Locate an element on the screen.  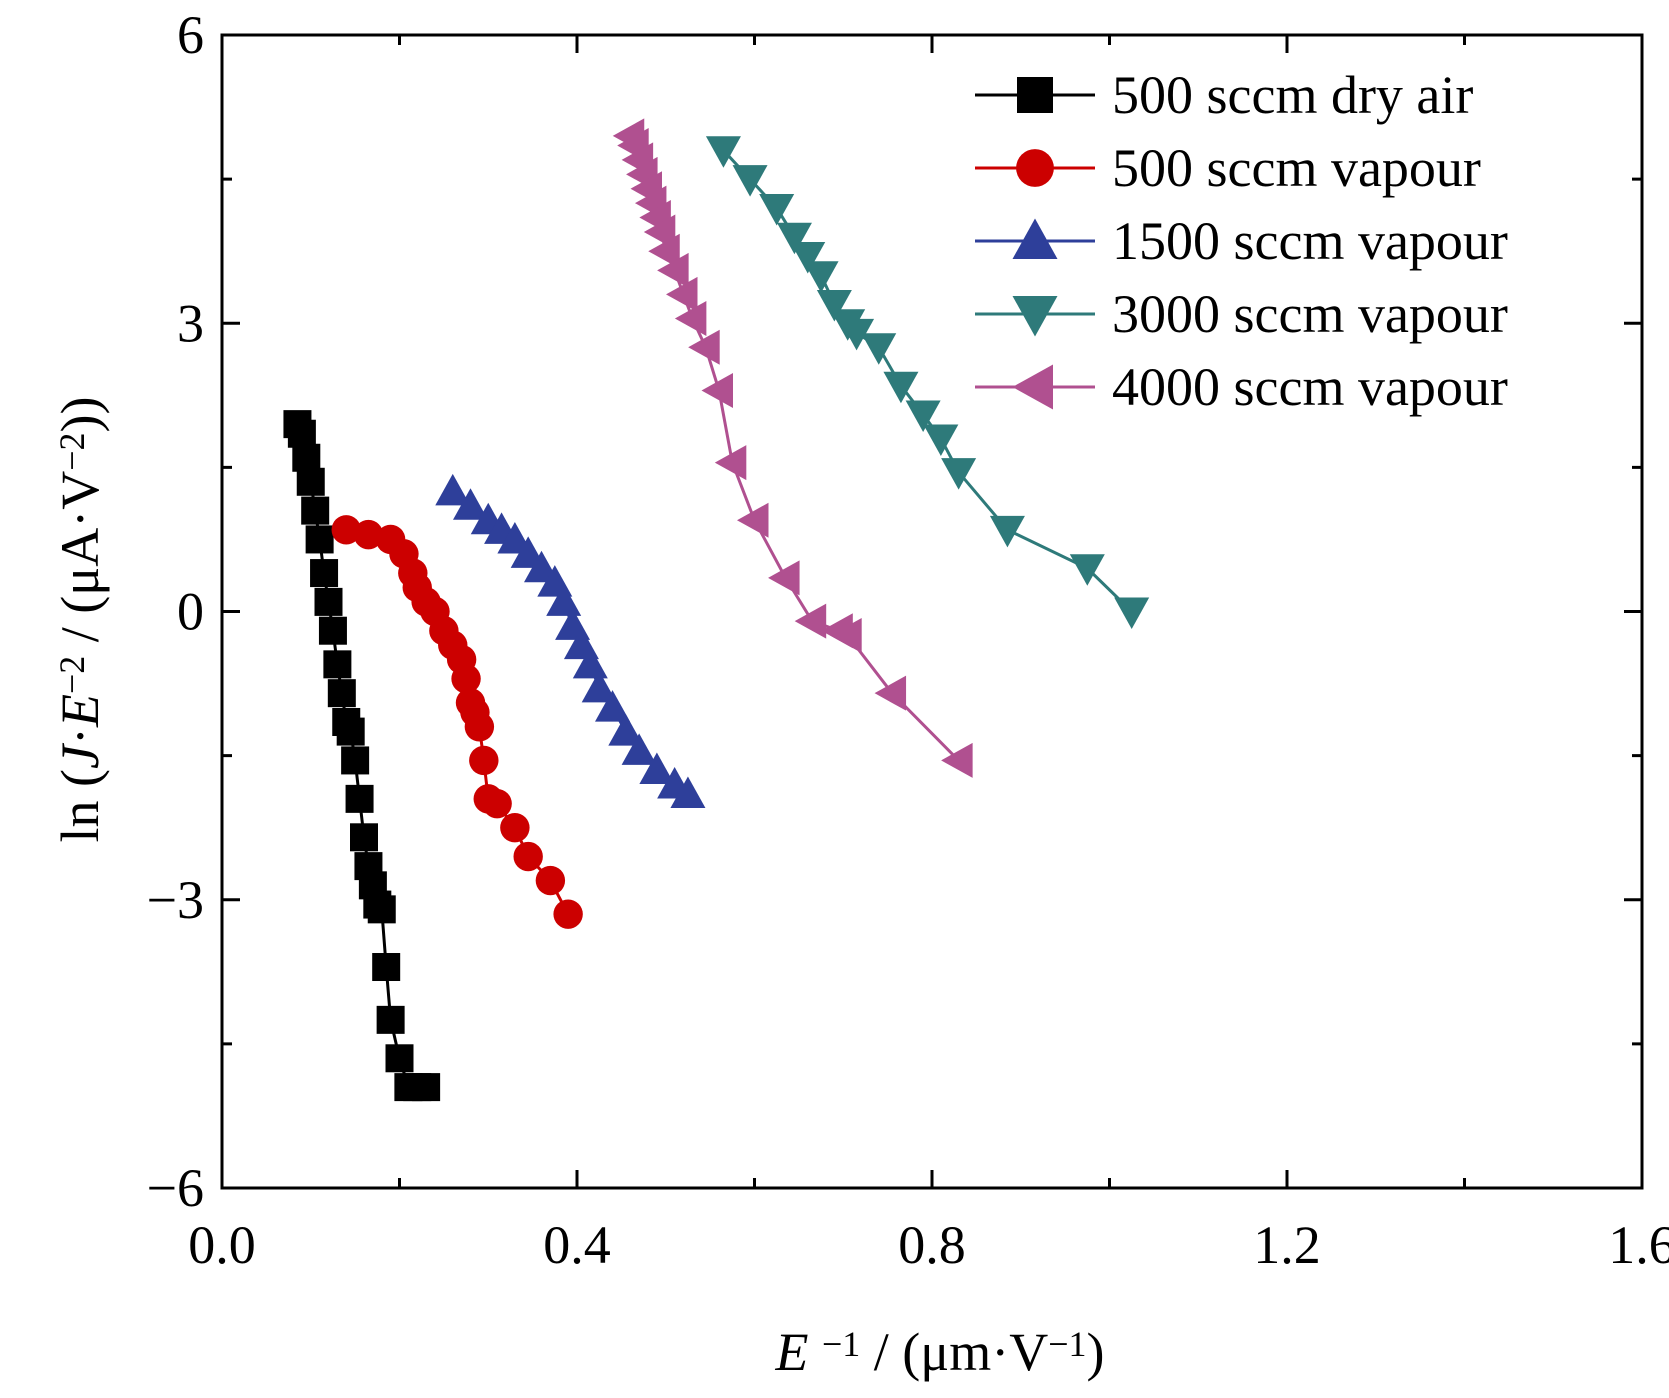
legend-label: 500 sccm vapour is located at coordinates (1296, 168).